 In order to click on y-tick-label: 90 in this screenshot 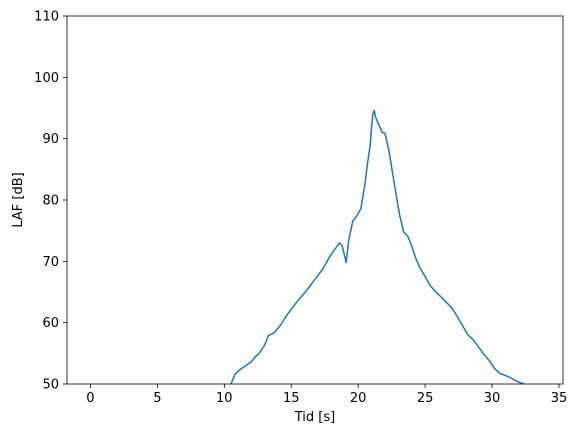, I will do `click(50, 139)`.